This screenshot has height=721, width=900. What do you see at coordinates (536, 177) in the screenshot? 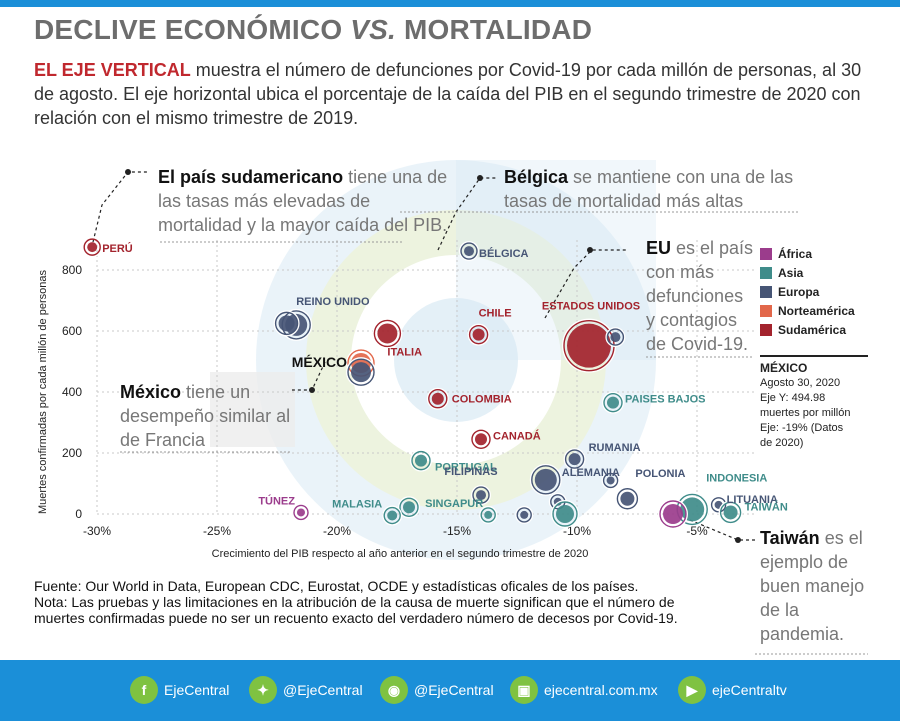
I see `annotation-belgica-bold: Bélgica` at bounding box center [536, 177].